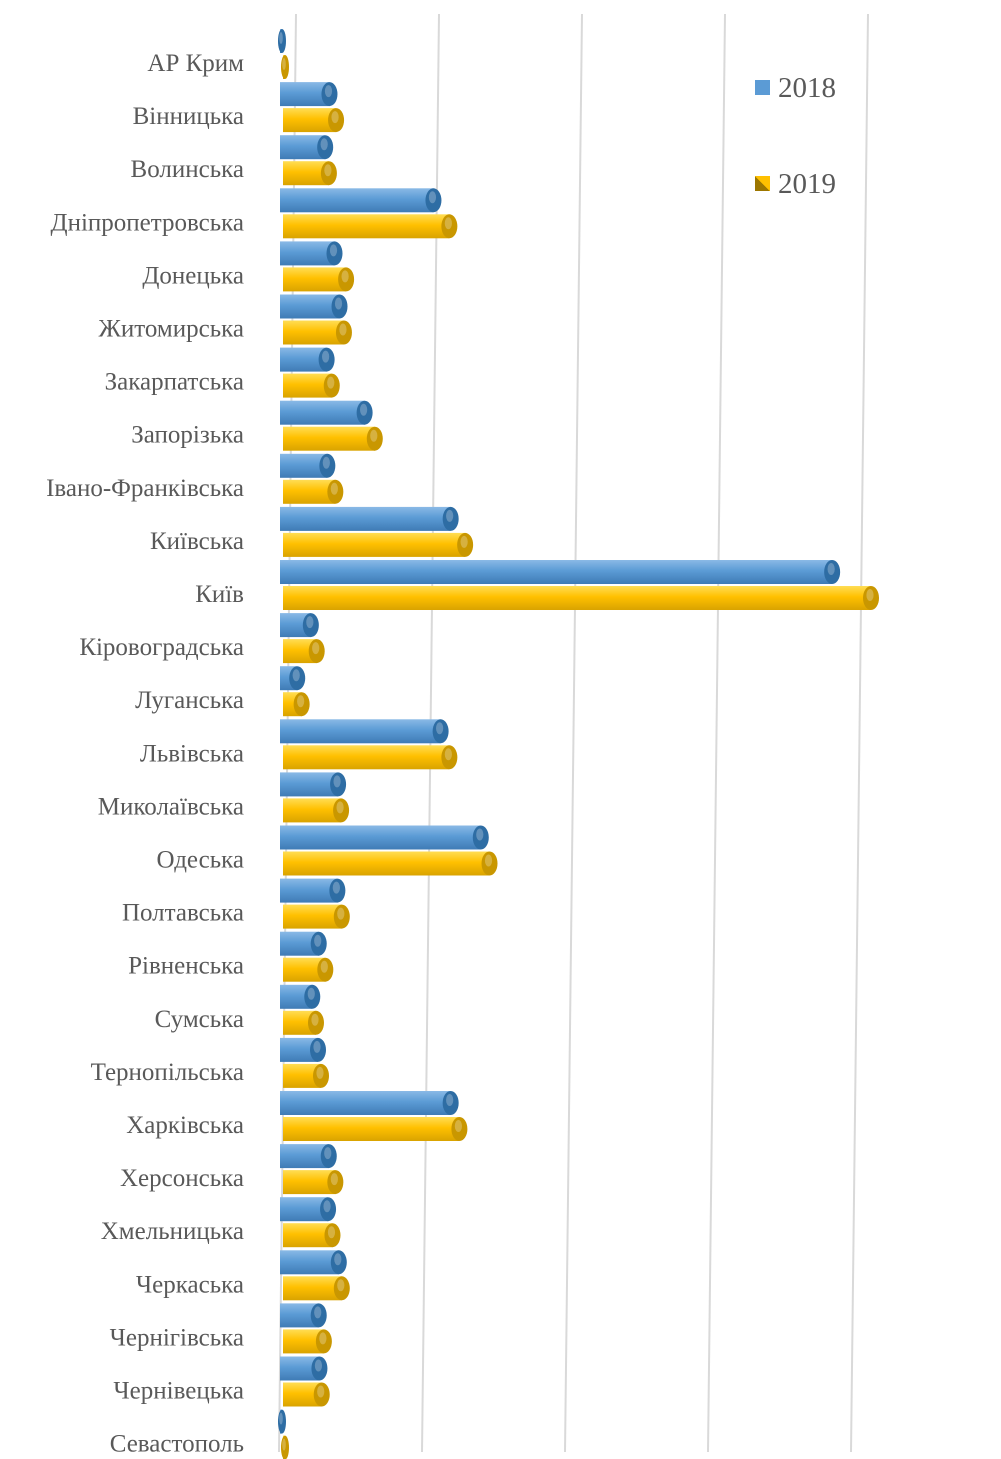 This screenshot has height=1459, width=1001. What do you see at coordinates (189, 700) in the screenshot?
I see `category-label: Луганська` at bounding box center [189, 700].